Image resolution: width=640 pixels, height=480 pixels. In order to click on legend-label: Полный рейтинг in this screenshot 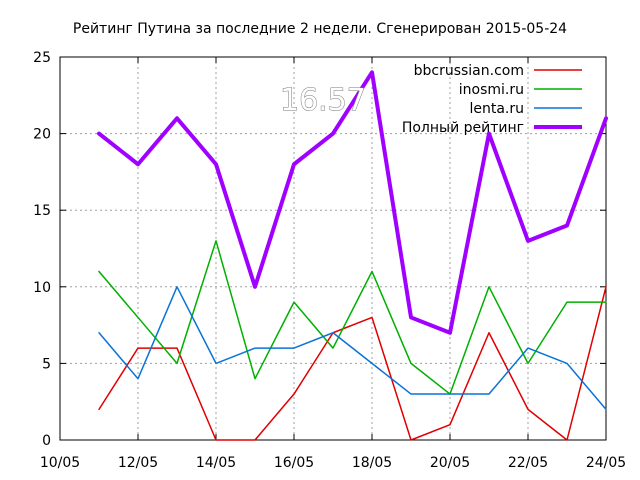, I will do `click(463, 128)`.